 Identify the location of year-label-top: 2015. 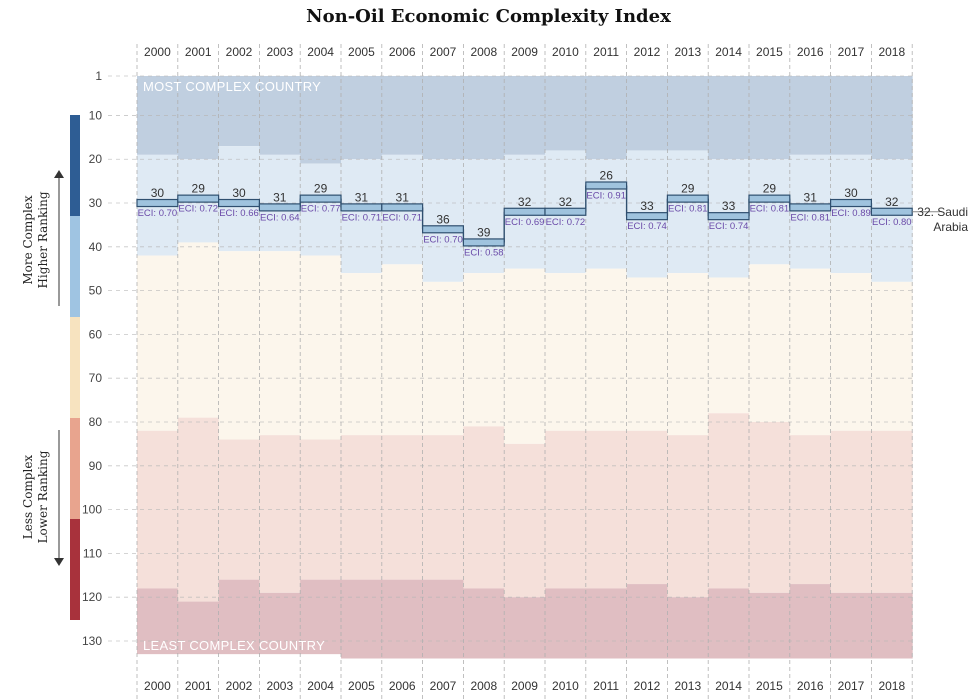
(769, 52).